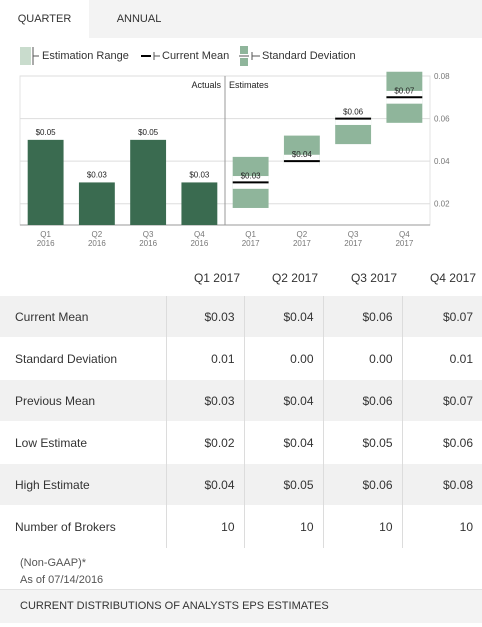  What do you see at coordinates (204, 442) in the screenshot?
I see `cell-value: $0.02` at bounding box center [204, 442].